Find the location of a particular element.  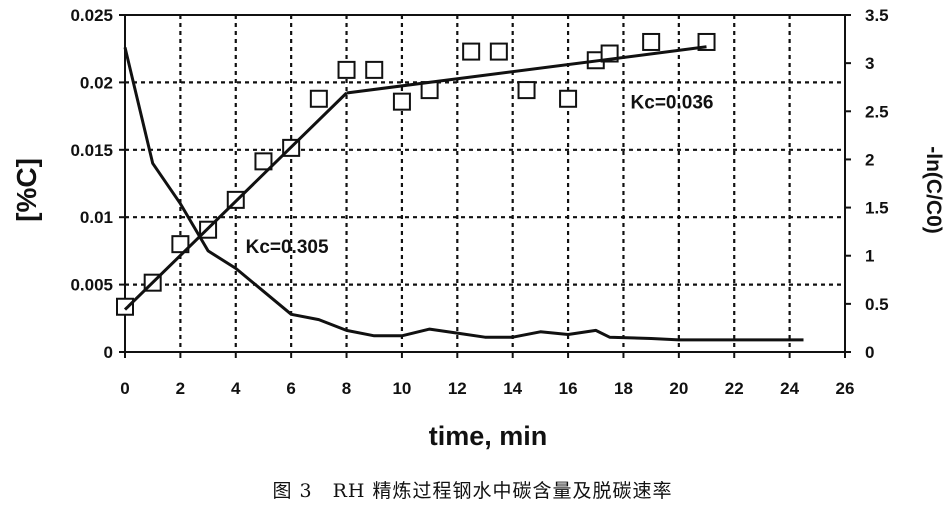

y2-axis-title: -ln(C/C0) is located at coordinates (933, 190).